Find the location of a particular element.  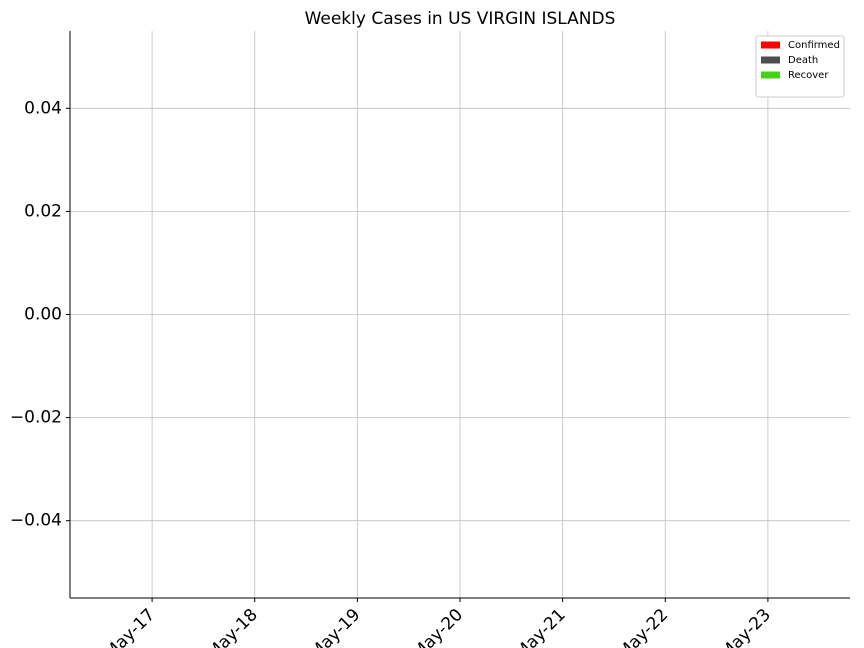

x-tick-label: May-21 is located at coordinates (540, 626).